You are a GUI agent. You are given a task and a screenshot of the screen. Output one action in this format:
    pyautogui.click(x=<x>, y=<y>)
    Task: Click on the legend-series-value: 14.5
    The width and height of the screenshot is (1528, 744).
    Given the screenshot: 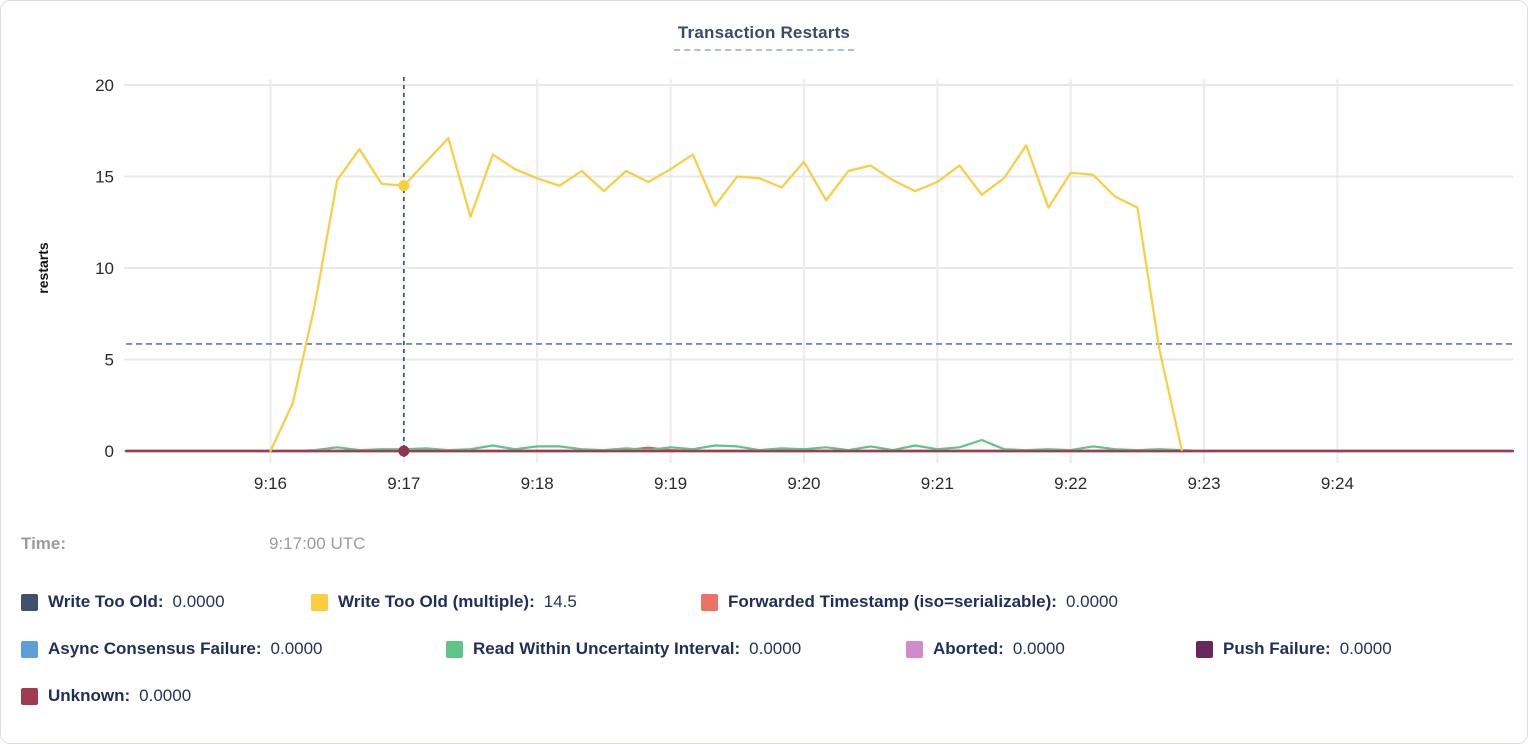 What is the action you would take?
    pyautogui.click(x=560, y=601)
    